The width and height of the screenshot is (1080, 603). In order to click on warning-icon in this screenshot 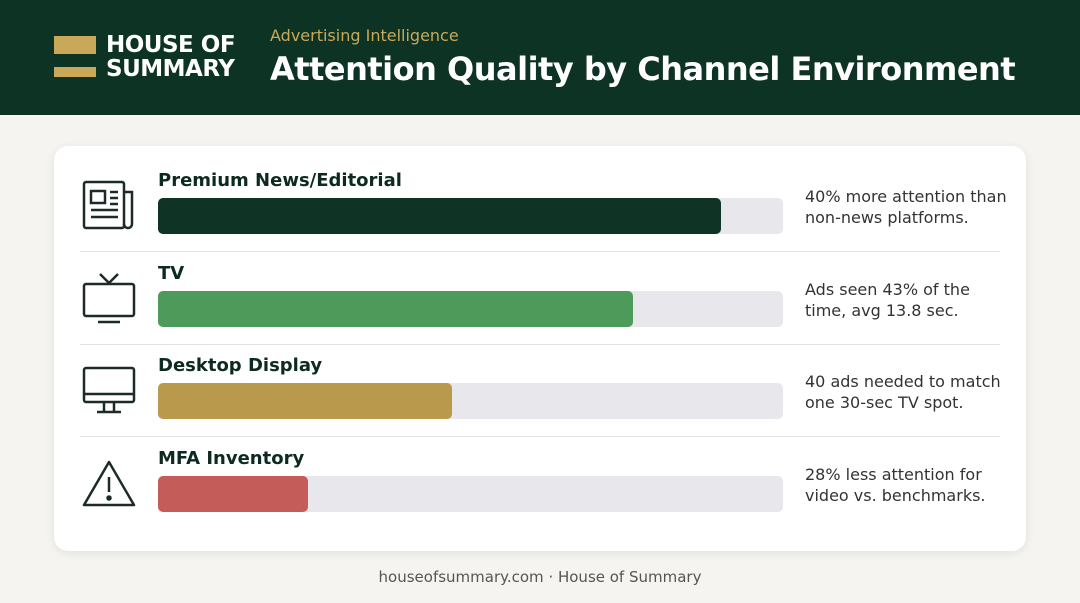, I will do `click(109, 483)`.